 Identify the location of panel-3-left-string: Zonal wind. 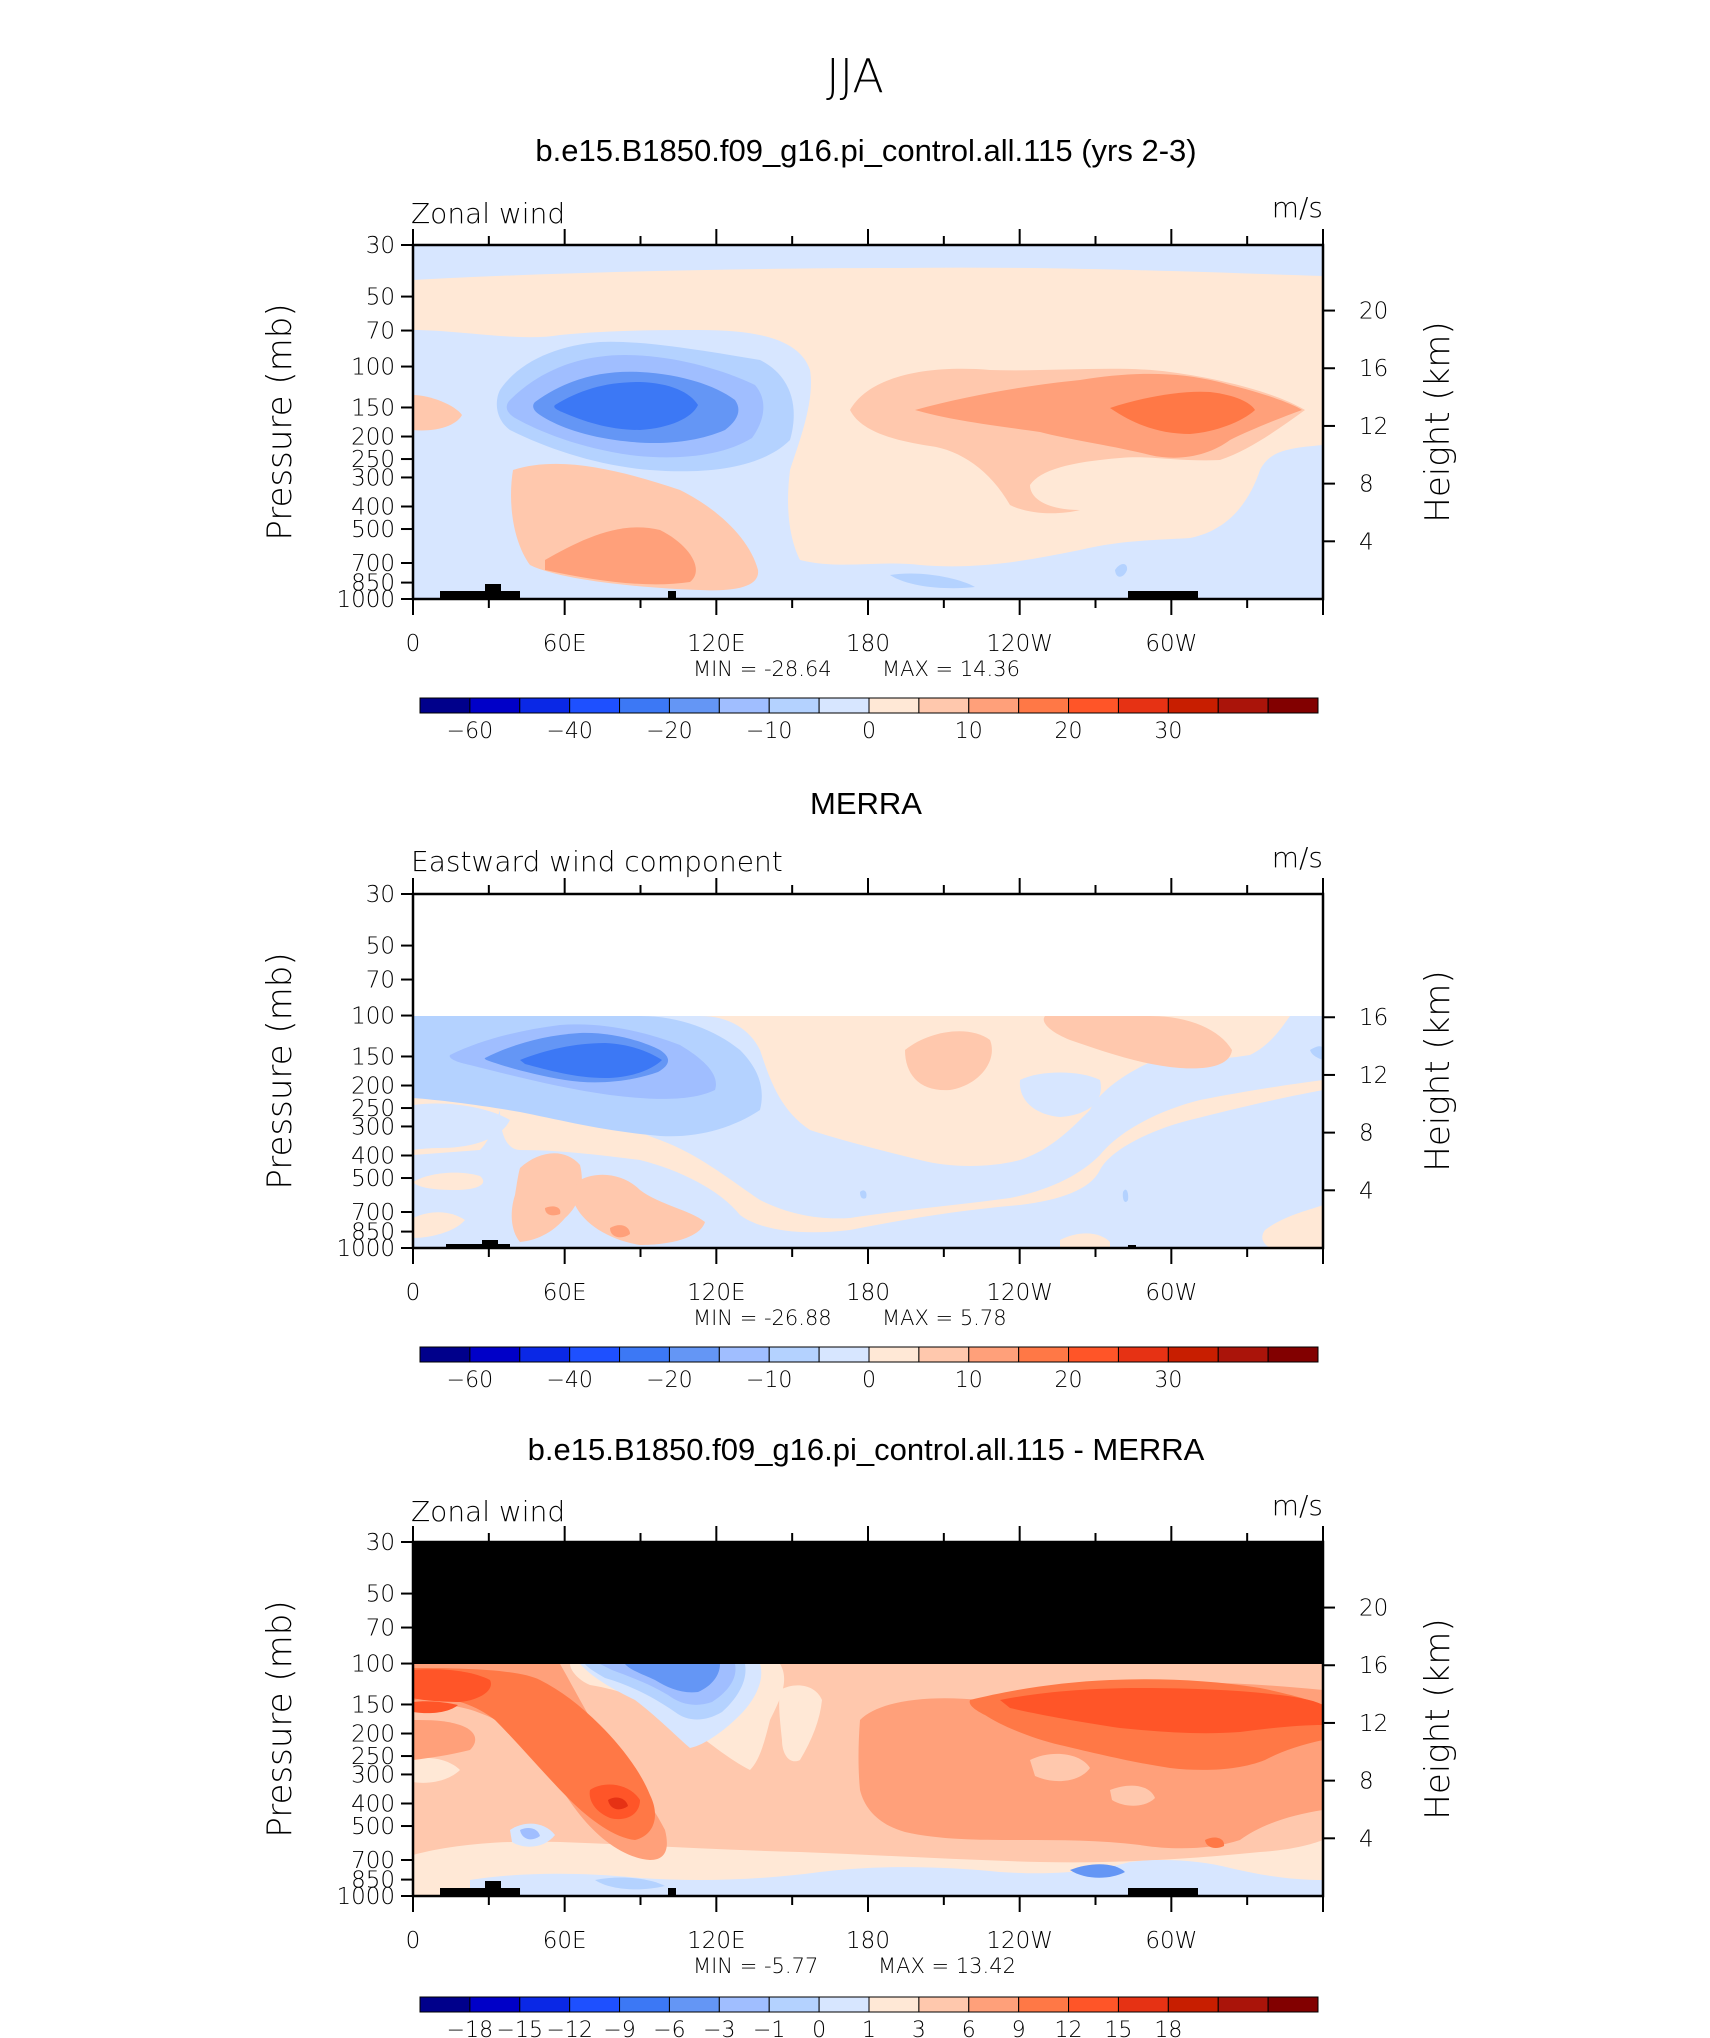
(488, 1511).